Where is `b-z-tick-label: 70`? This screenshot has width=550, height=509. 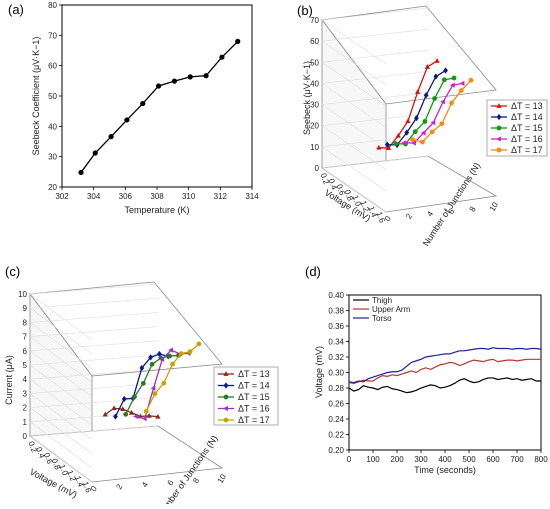
b-z-tick-label: 70 is located at coordinates (314, 20).